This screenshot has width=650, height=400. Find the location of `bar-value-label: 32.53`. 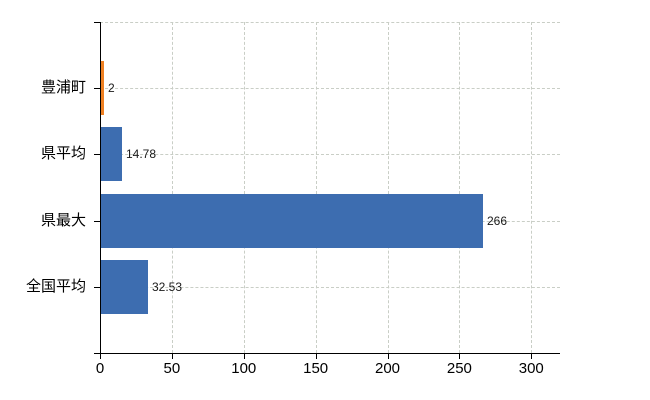

bar-value-label: 32.53 is located at coordinates (167, 286).